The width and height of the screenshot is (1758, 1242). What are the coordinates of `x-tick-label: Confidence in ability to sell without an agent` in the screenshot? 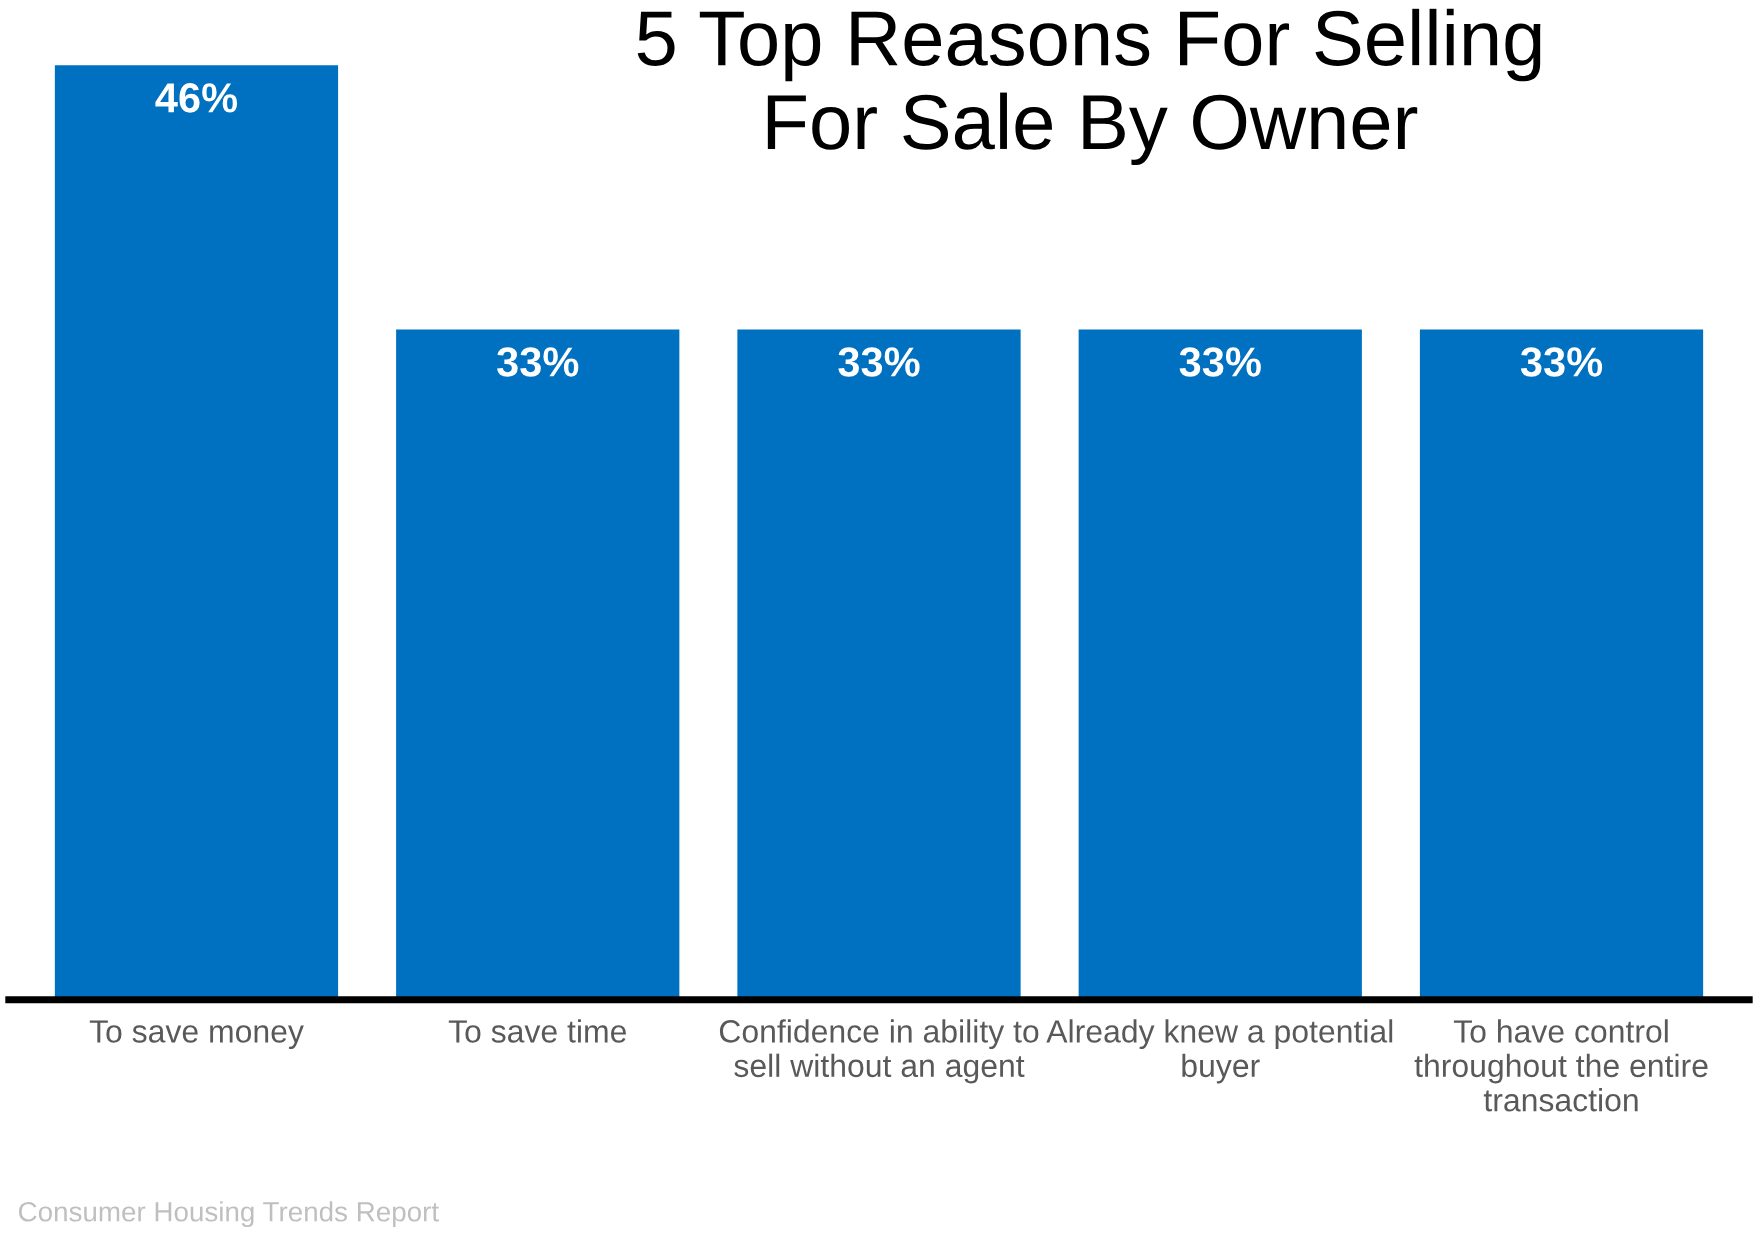 It's located at (879, 1051).